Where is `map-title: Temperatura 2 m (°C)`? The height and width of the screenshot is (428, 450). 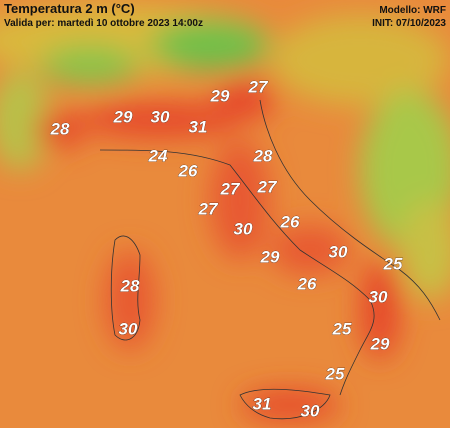 map-title: Temperatura 2 m (°C) is located at coordinates (69, 8).